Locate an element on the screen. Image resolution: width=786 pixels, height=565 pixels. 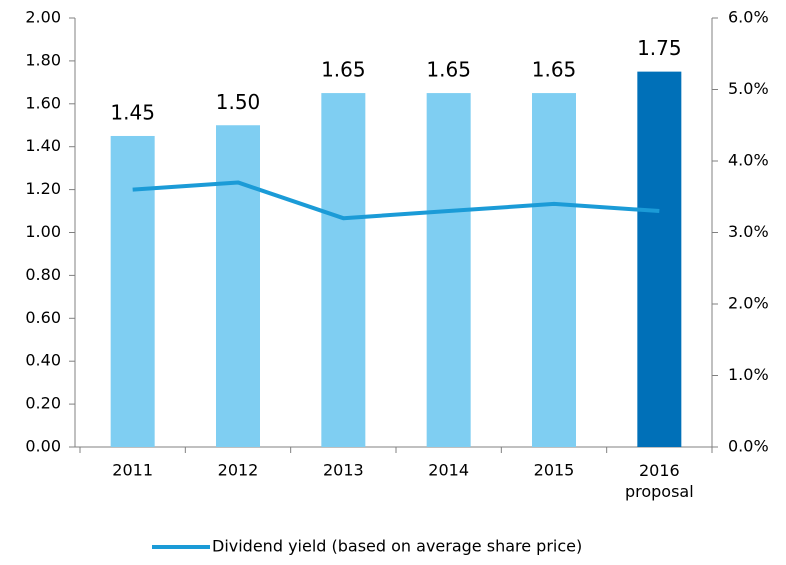
value-label: 1.75 is located at coordinates (659, 48).